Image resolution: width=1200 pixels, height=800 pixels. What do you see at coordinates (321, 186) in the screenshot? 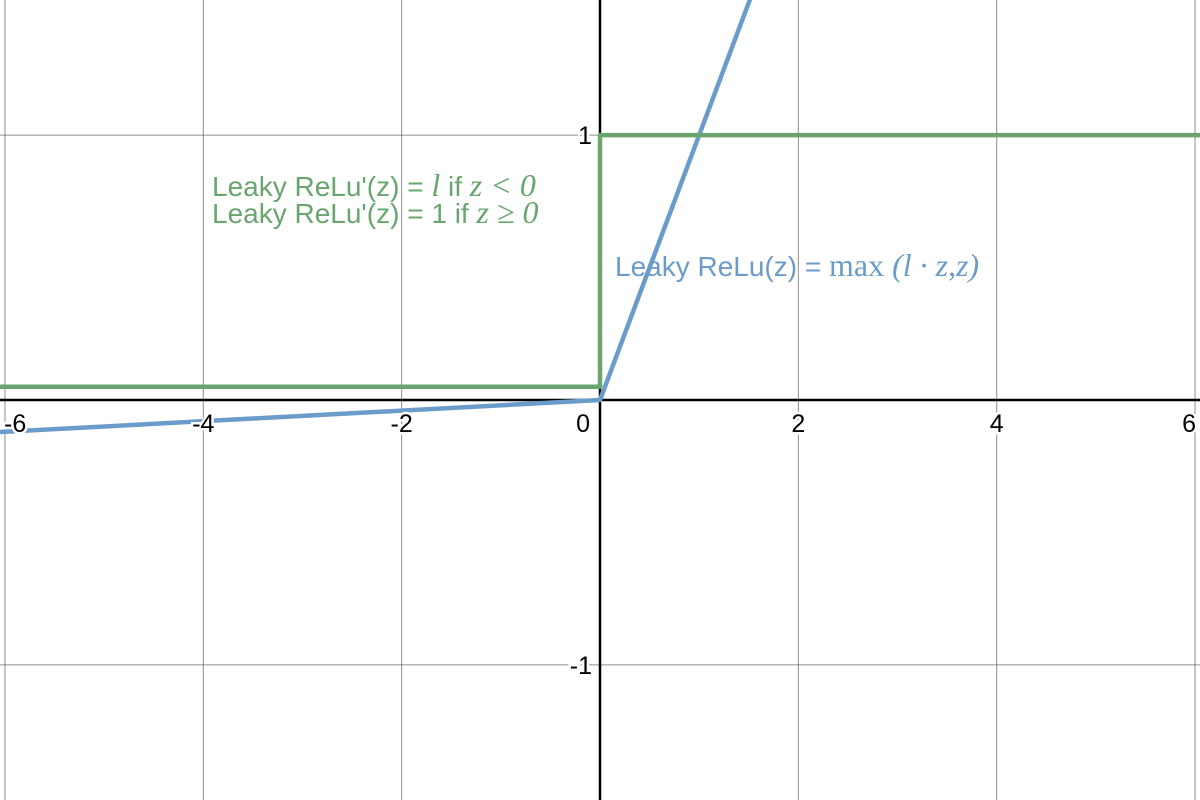
I see `derivative-prefix: Leaky ReLu'(z) =` at bounding box center [321, 186].